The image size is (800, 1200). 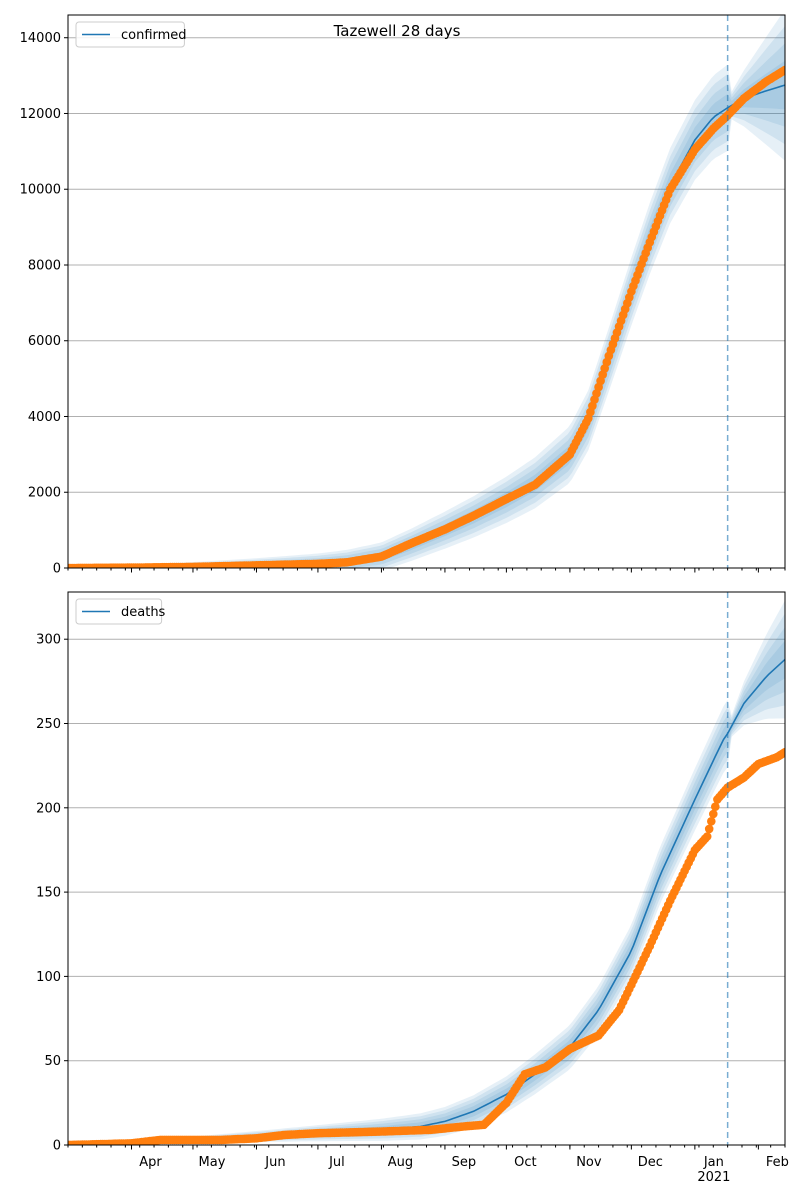 What do you see at coordinates (48, 640) in the screenshot?
I see `y-tick-label: 300` at bounding box center [48, 640].